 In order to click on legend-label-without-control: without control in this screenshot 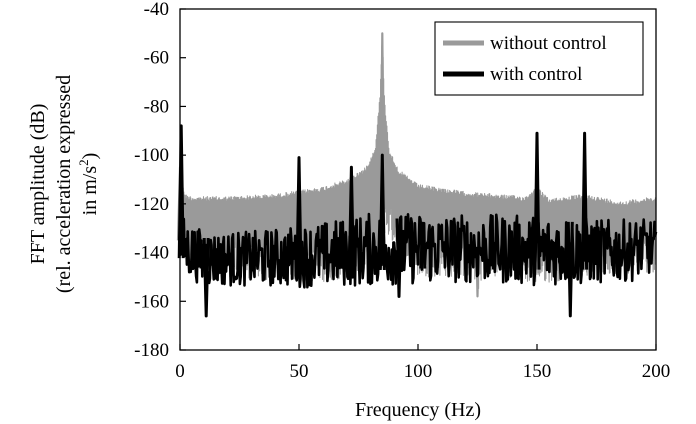, I will do `click(548, 43)`.